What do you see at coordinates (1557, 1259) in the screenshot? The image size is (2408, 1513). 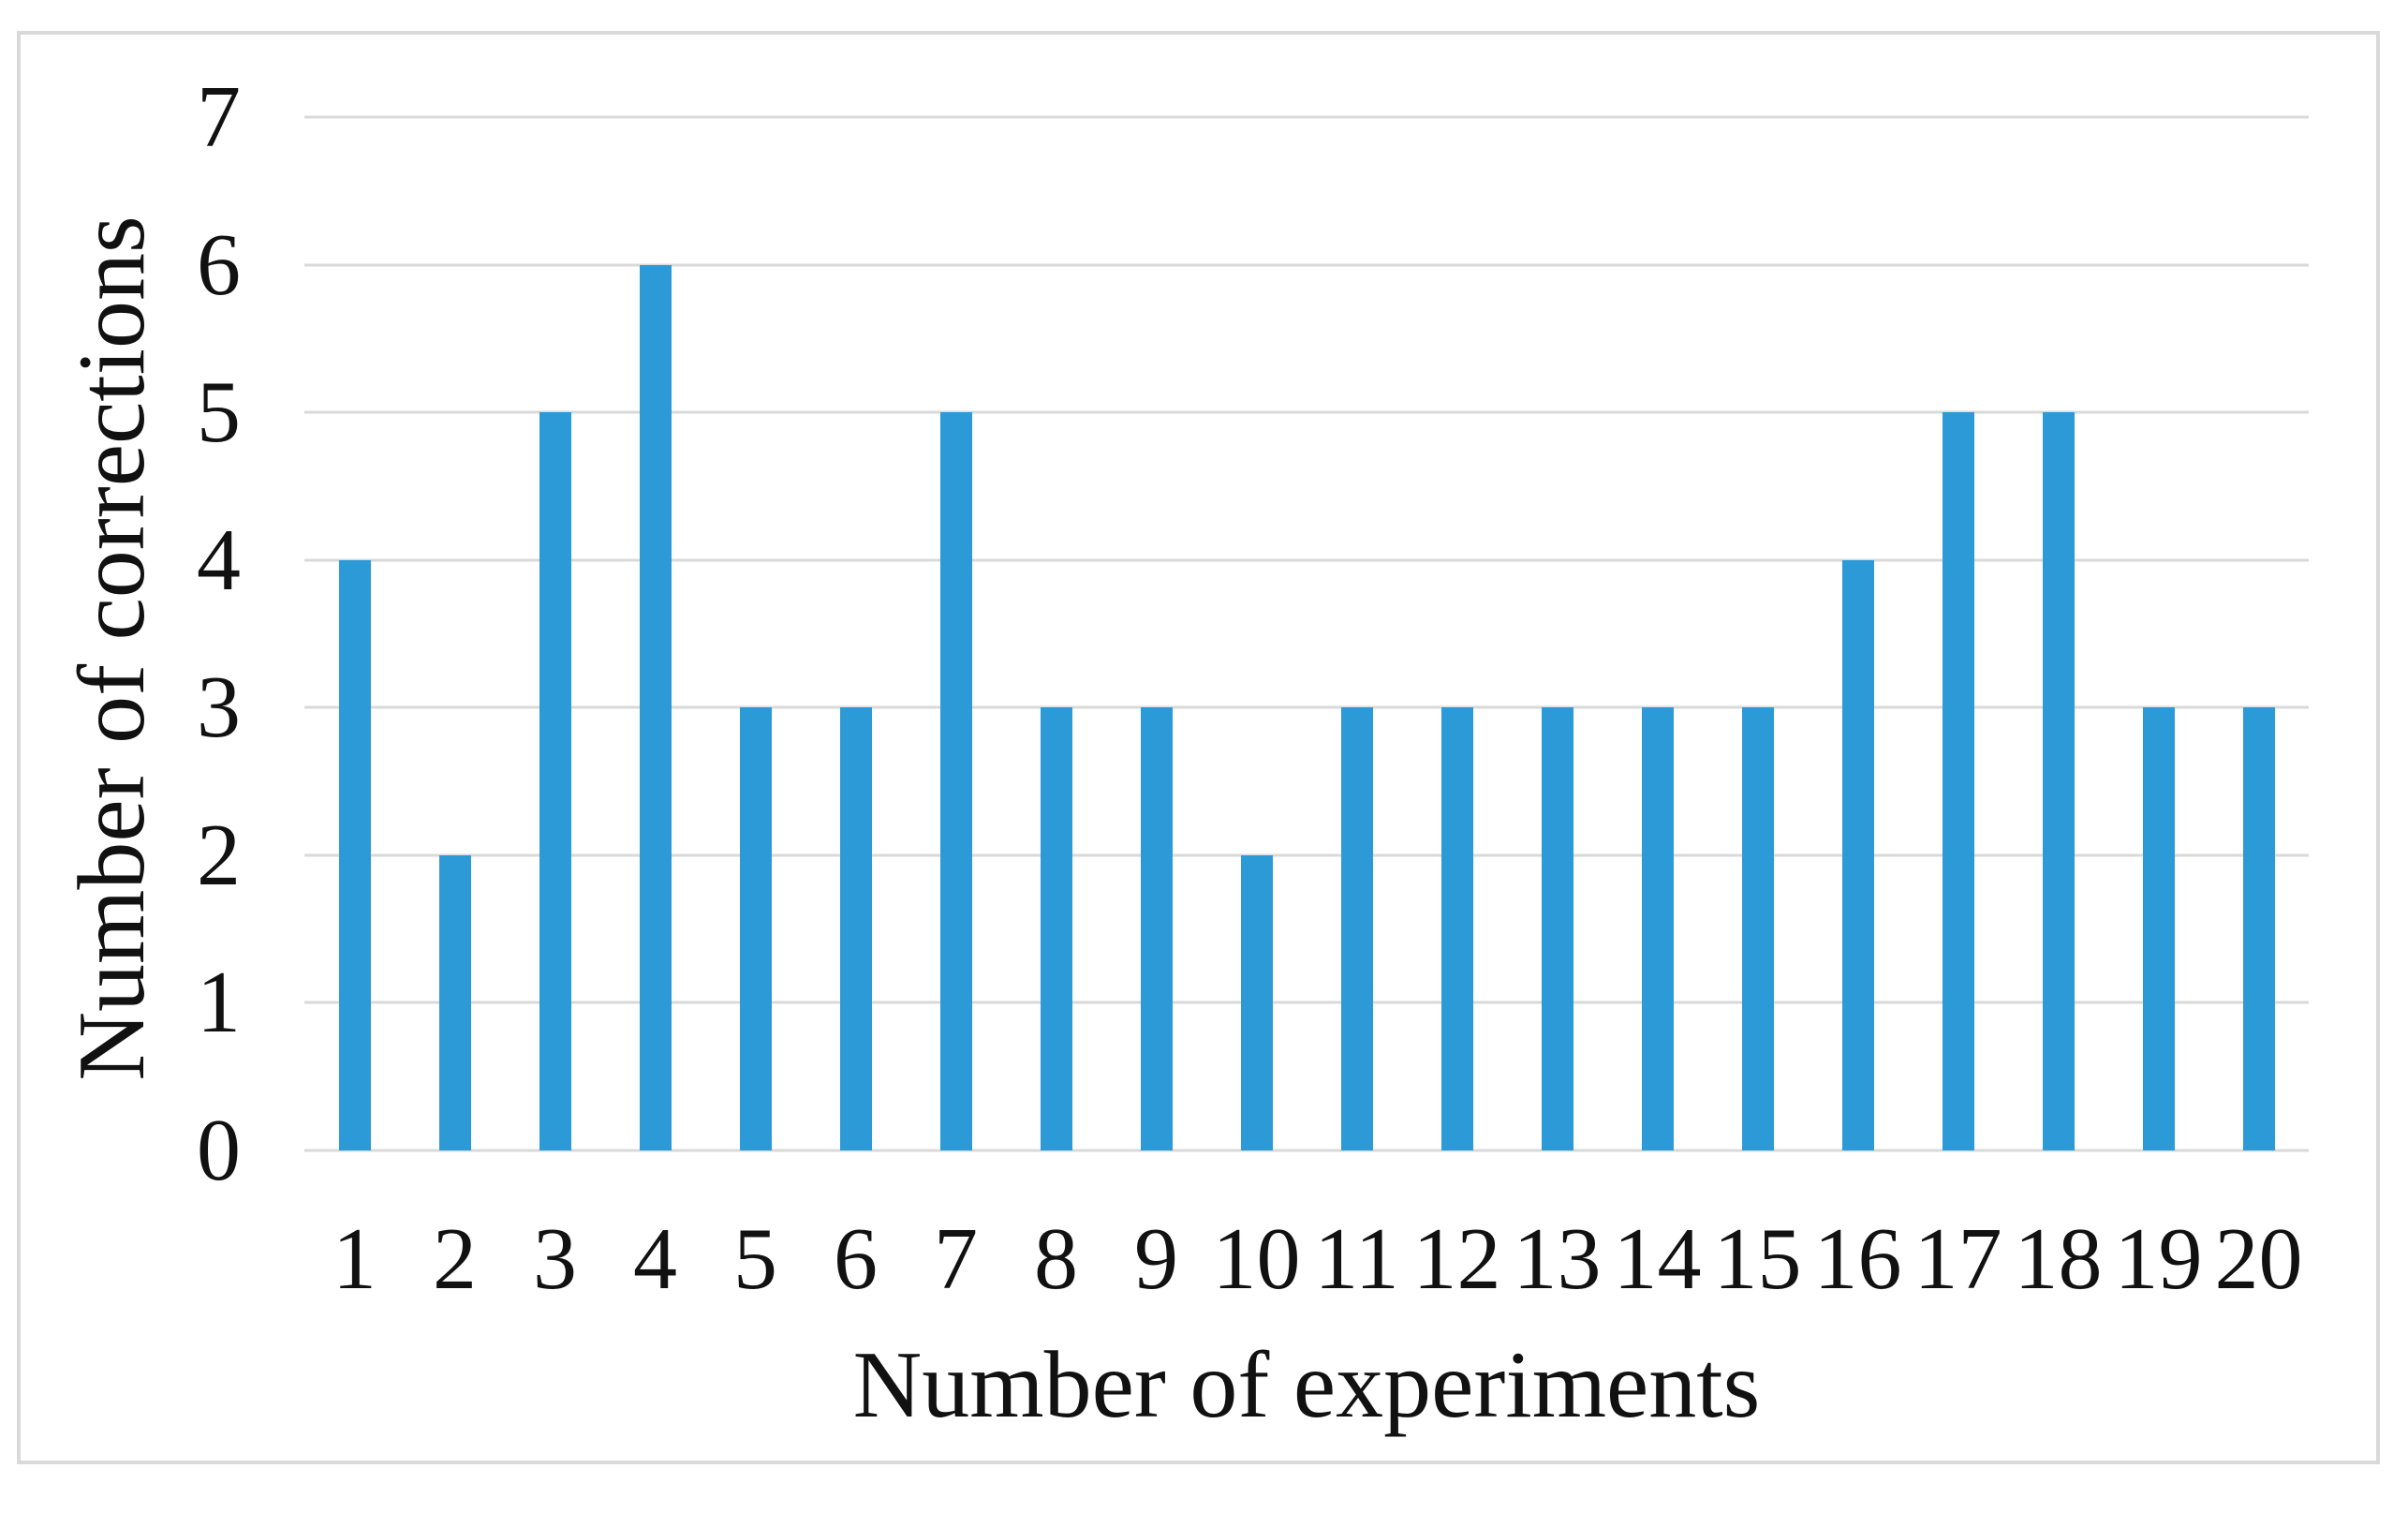 I see `x-tick-label-13: 13` at bounding box center [1557, 1259].